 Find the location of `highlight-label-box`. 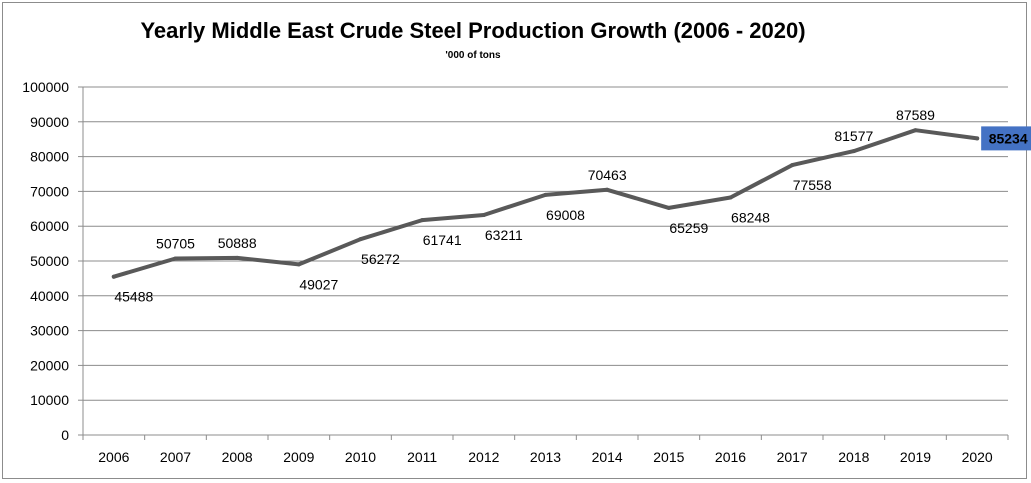

highlight-label-box is located at coordinates (1006, 138).